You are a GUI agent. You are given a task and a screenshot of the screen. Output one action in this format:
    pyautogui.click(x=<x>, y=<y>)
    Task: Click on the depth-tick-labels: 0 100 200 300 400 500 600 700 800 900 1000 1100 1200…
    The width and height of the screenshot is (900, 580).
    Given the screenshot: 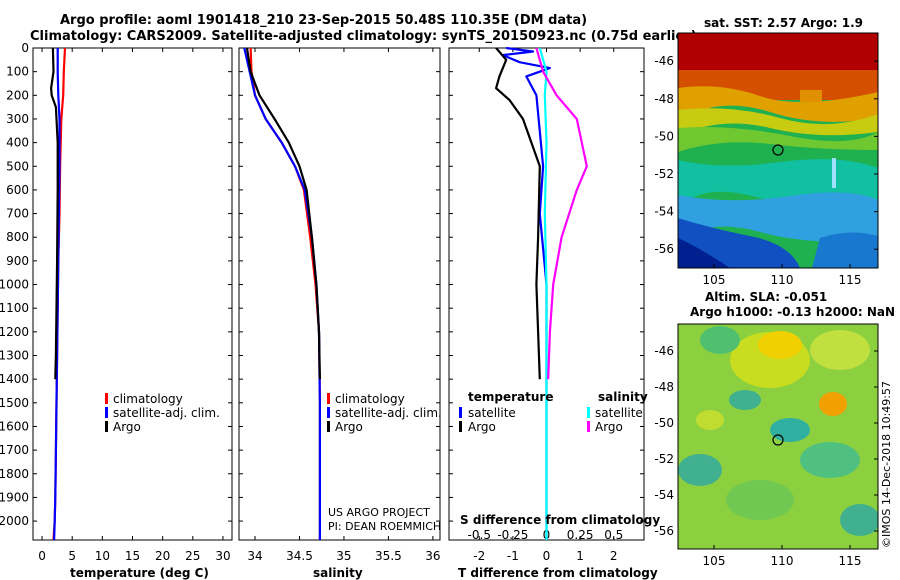 What is the action you would take?
    pyautogui.click(x=14, y=284)
    